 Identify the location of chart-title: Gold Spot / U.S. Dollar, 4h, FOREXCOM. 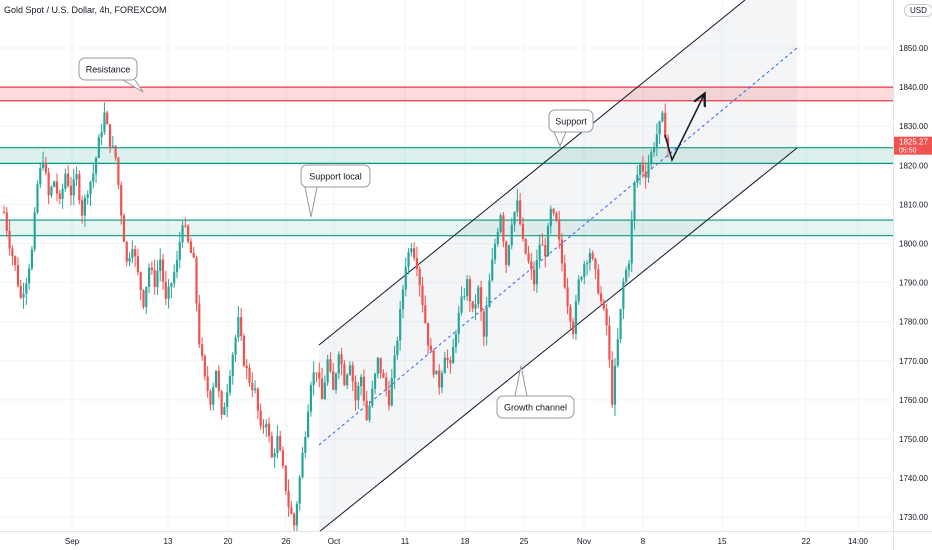
(85, 10).